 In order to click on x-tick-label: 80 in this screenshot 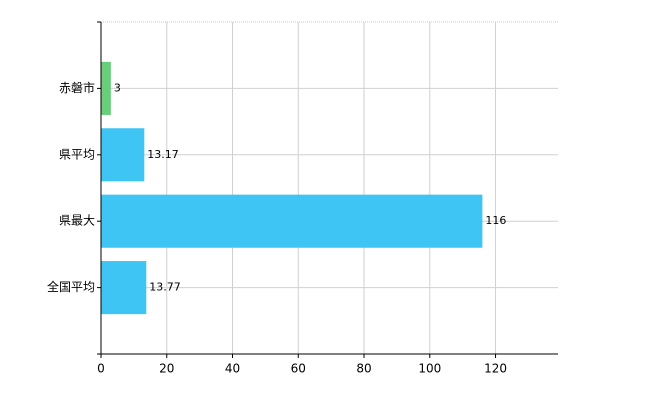, I will do `click(363, 369)`.